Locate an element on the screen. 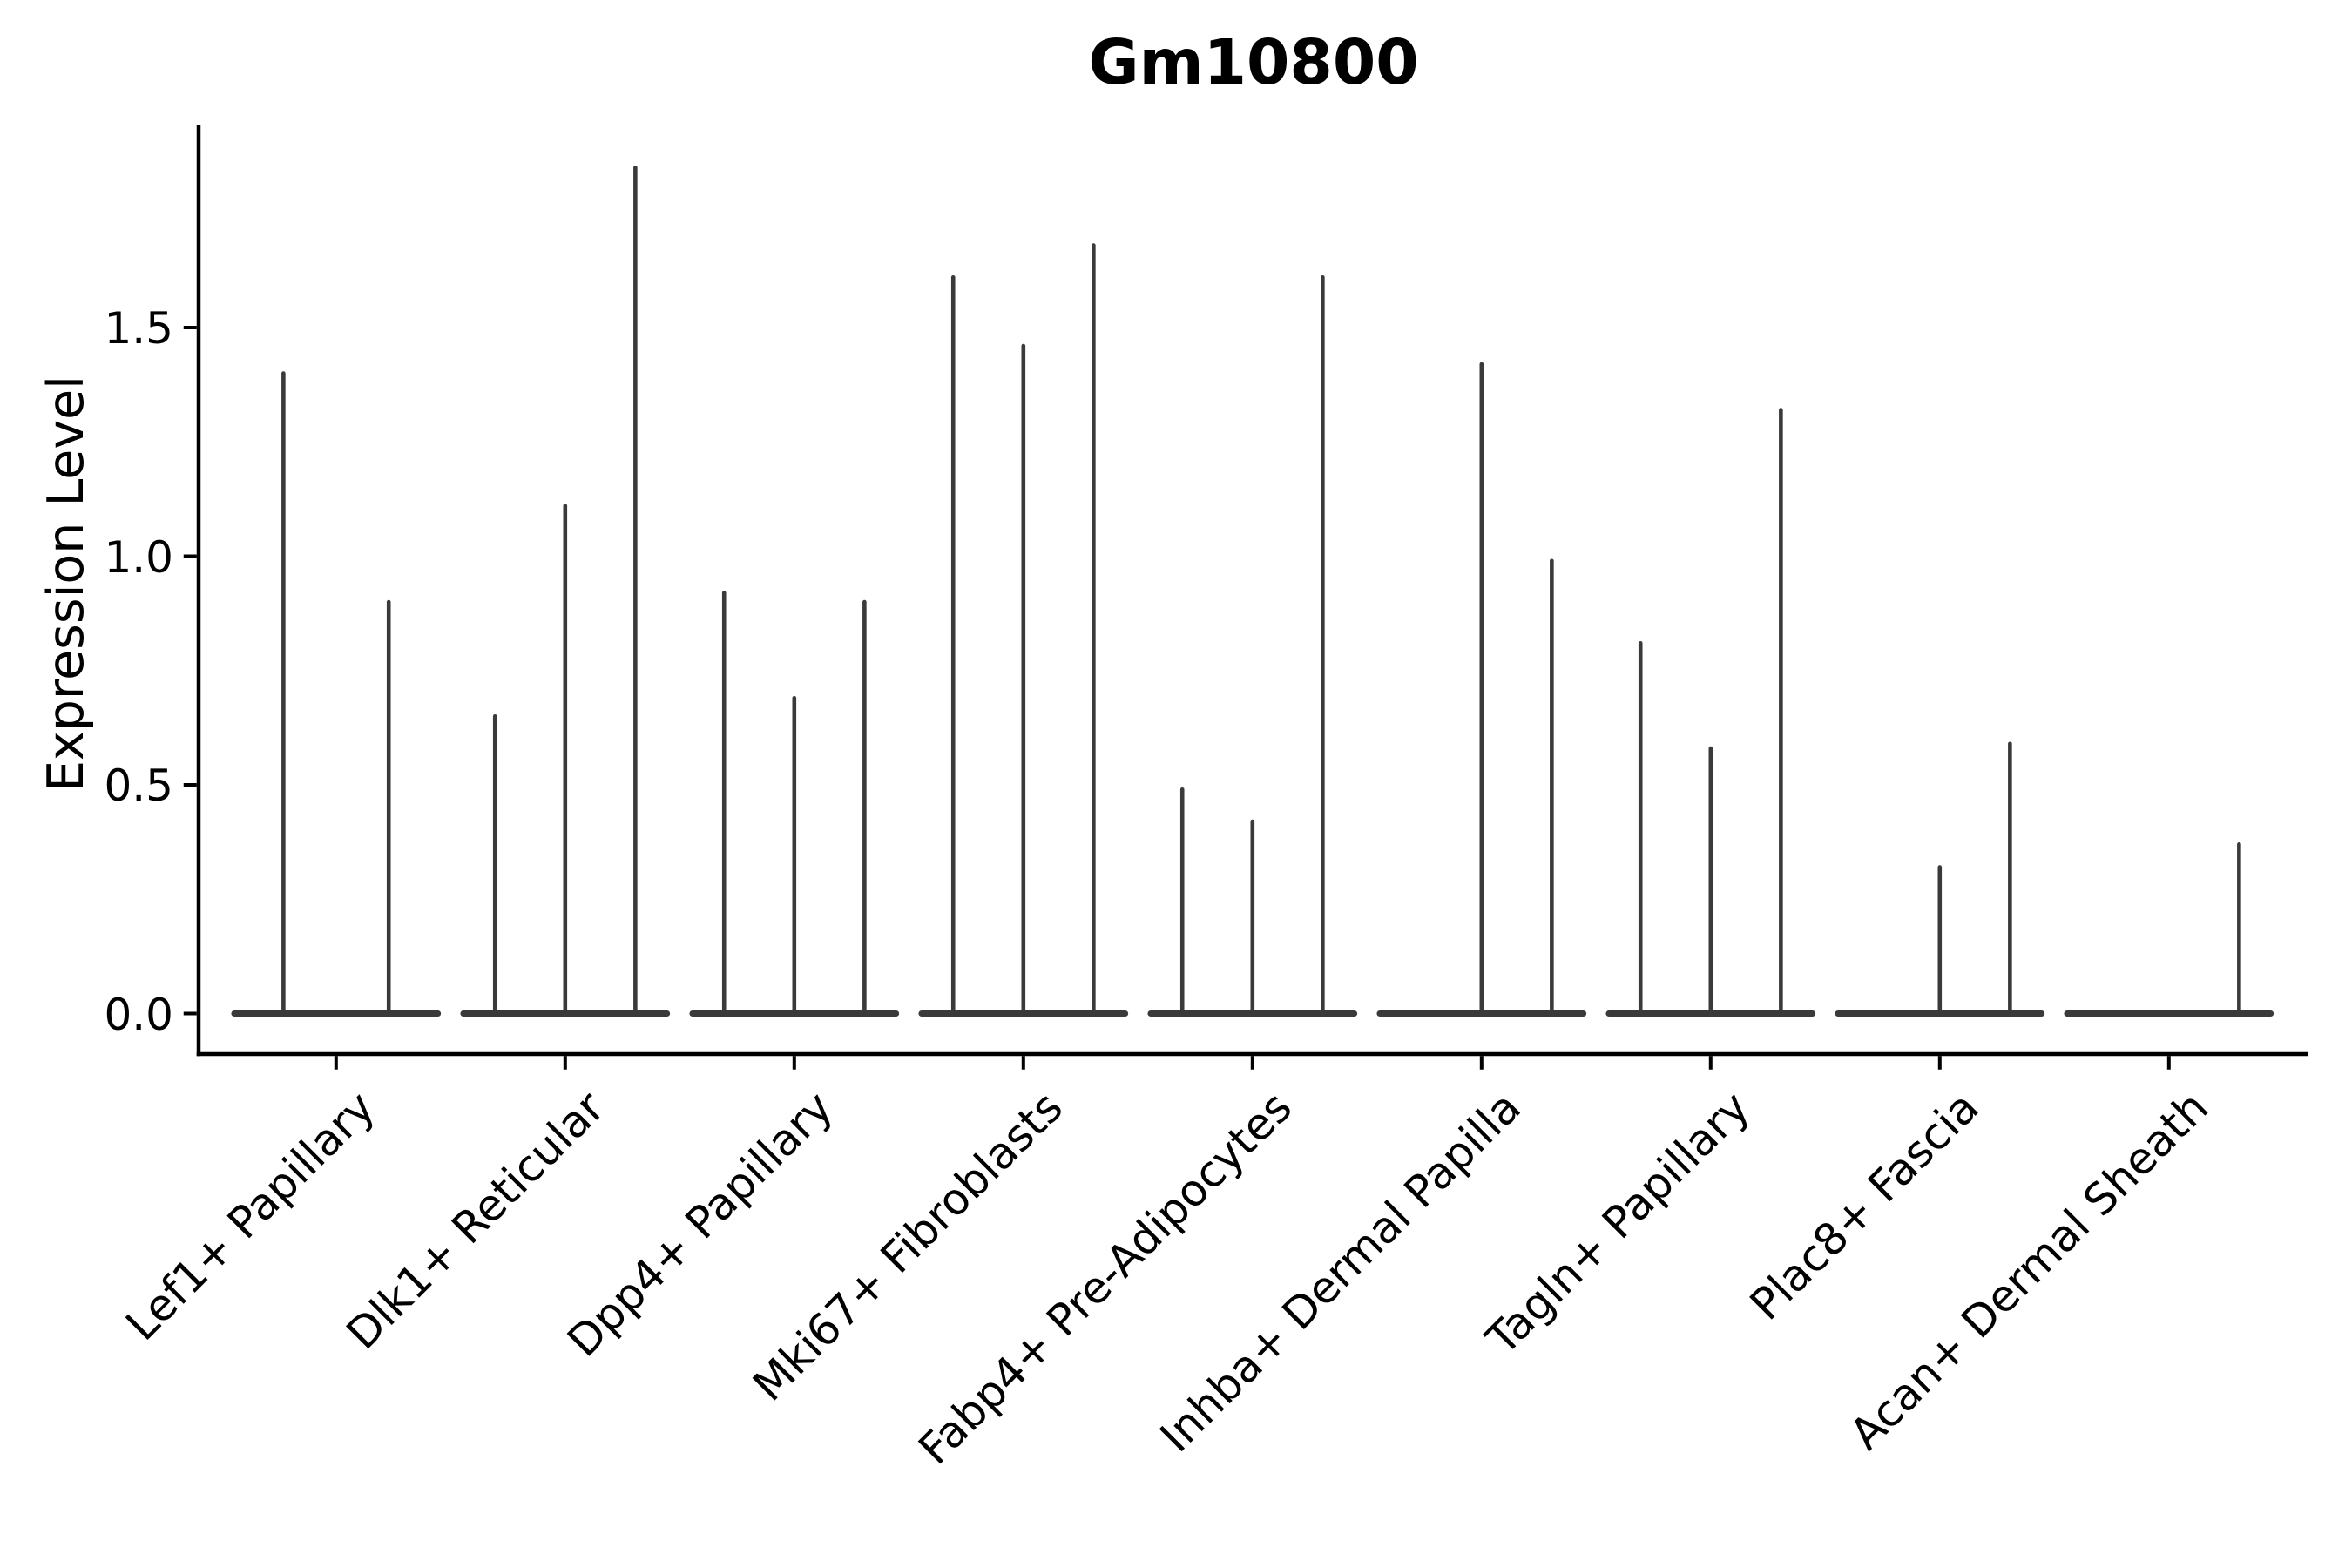 Image resolution: width=2352 pixels, height=1568 pixels. y-tick-label: 1.5 is located at coordinates (138, 329).